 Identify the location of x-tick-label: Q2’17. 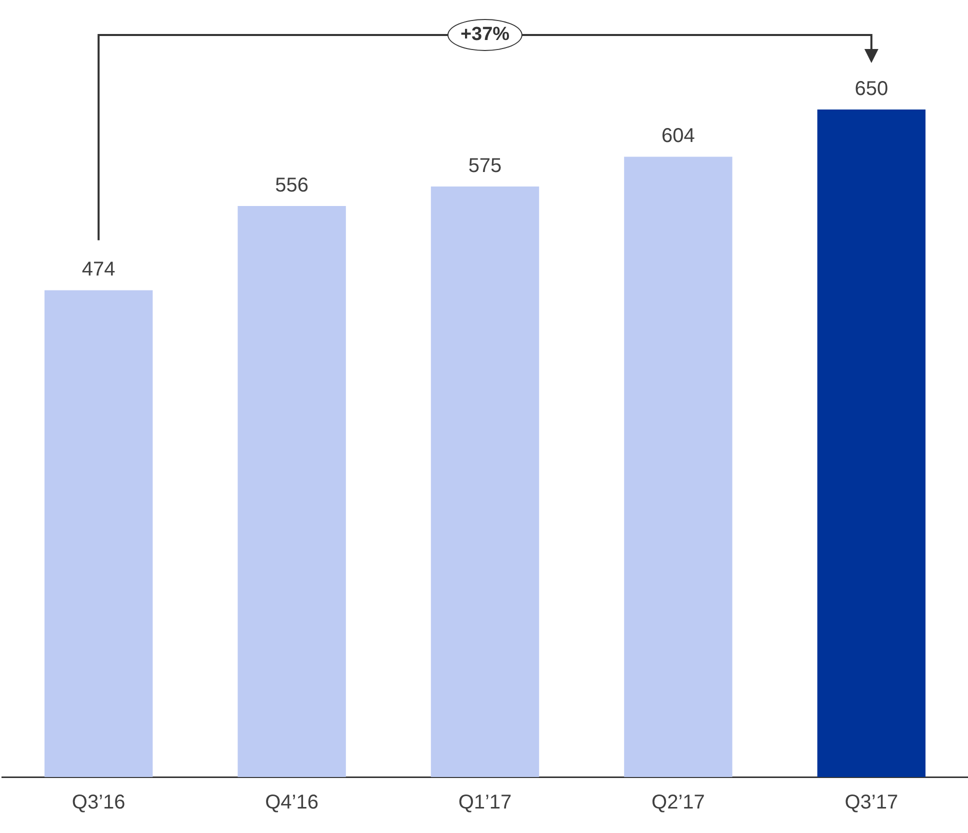
(678, 803).